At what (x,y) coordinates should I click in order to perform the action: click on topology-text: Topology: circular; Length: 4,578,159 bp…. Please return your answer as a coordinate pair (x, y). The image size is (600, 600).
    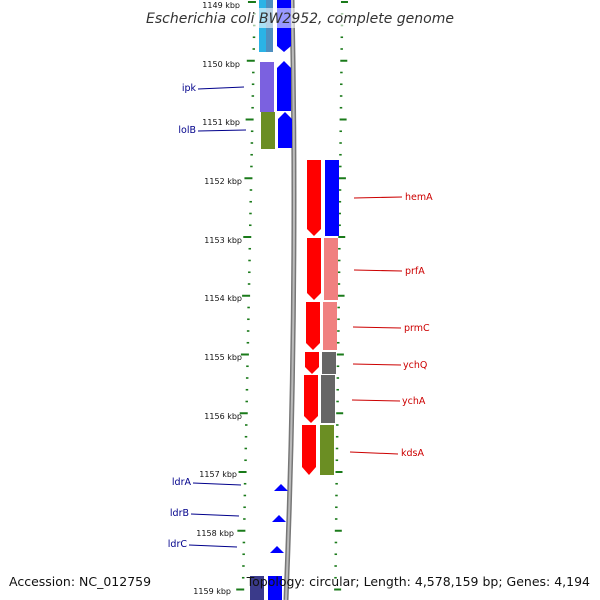
    Looking at the image, I should click on (418, 581).